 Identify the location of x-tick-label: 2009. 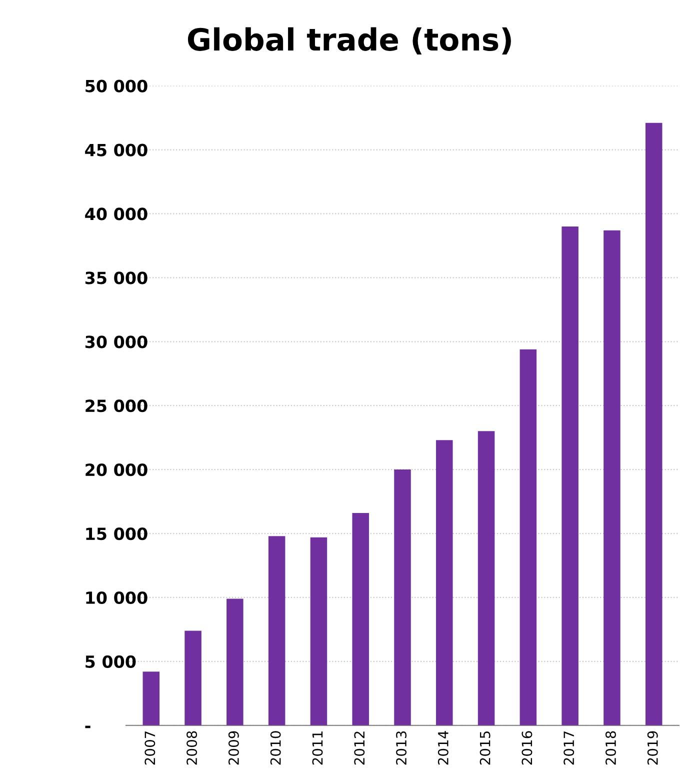
(233, 748).